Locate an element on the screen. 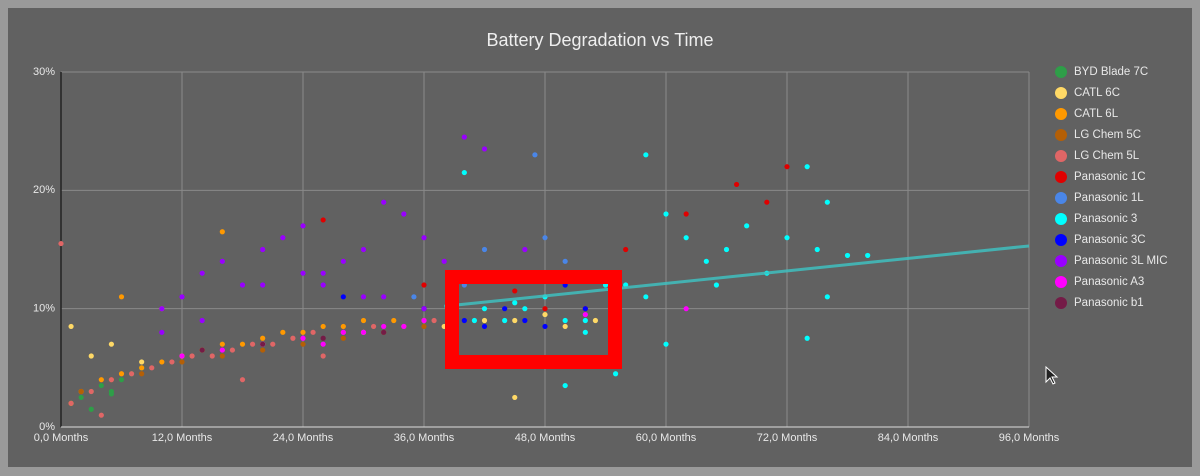 The width and height of the screenshot is (1200, 476). x-tick-label: 72,0 Months is located at coordinates (787, 438).